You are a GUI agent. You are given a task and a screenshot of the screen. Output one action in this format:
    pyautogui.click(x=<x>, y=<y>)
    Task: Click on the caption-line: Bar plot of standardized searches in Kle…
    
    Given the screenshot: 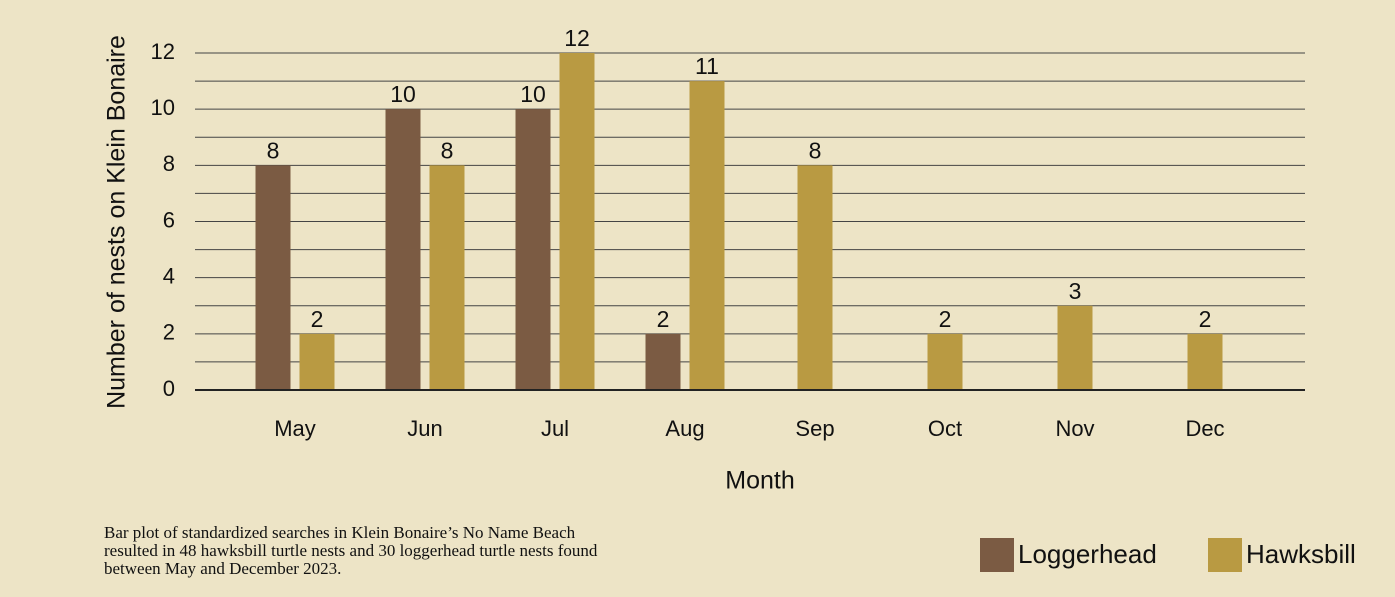 What is the action you would take?
    pyautogui.click(x=340, y=532)
    